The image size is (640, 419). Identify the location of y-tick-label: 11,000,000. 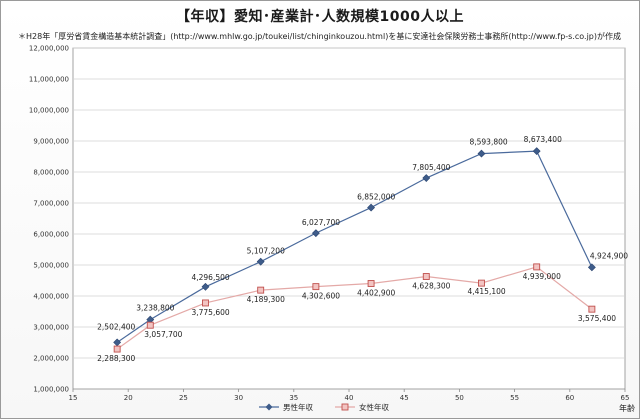
(49, 80).